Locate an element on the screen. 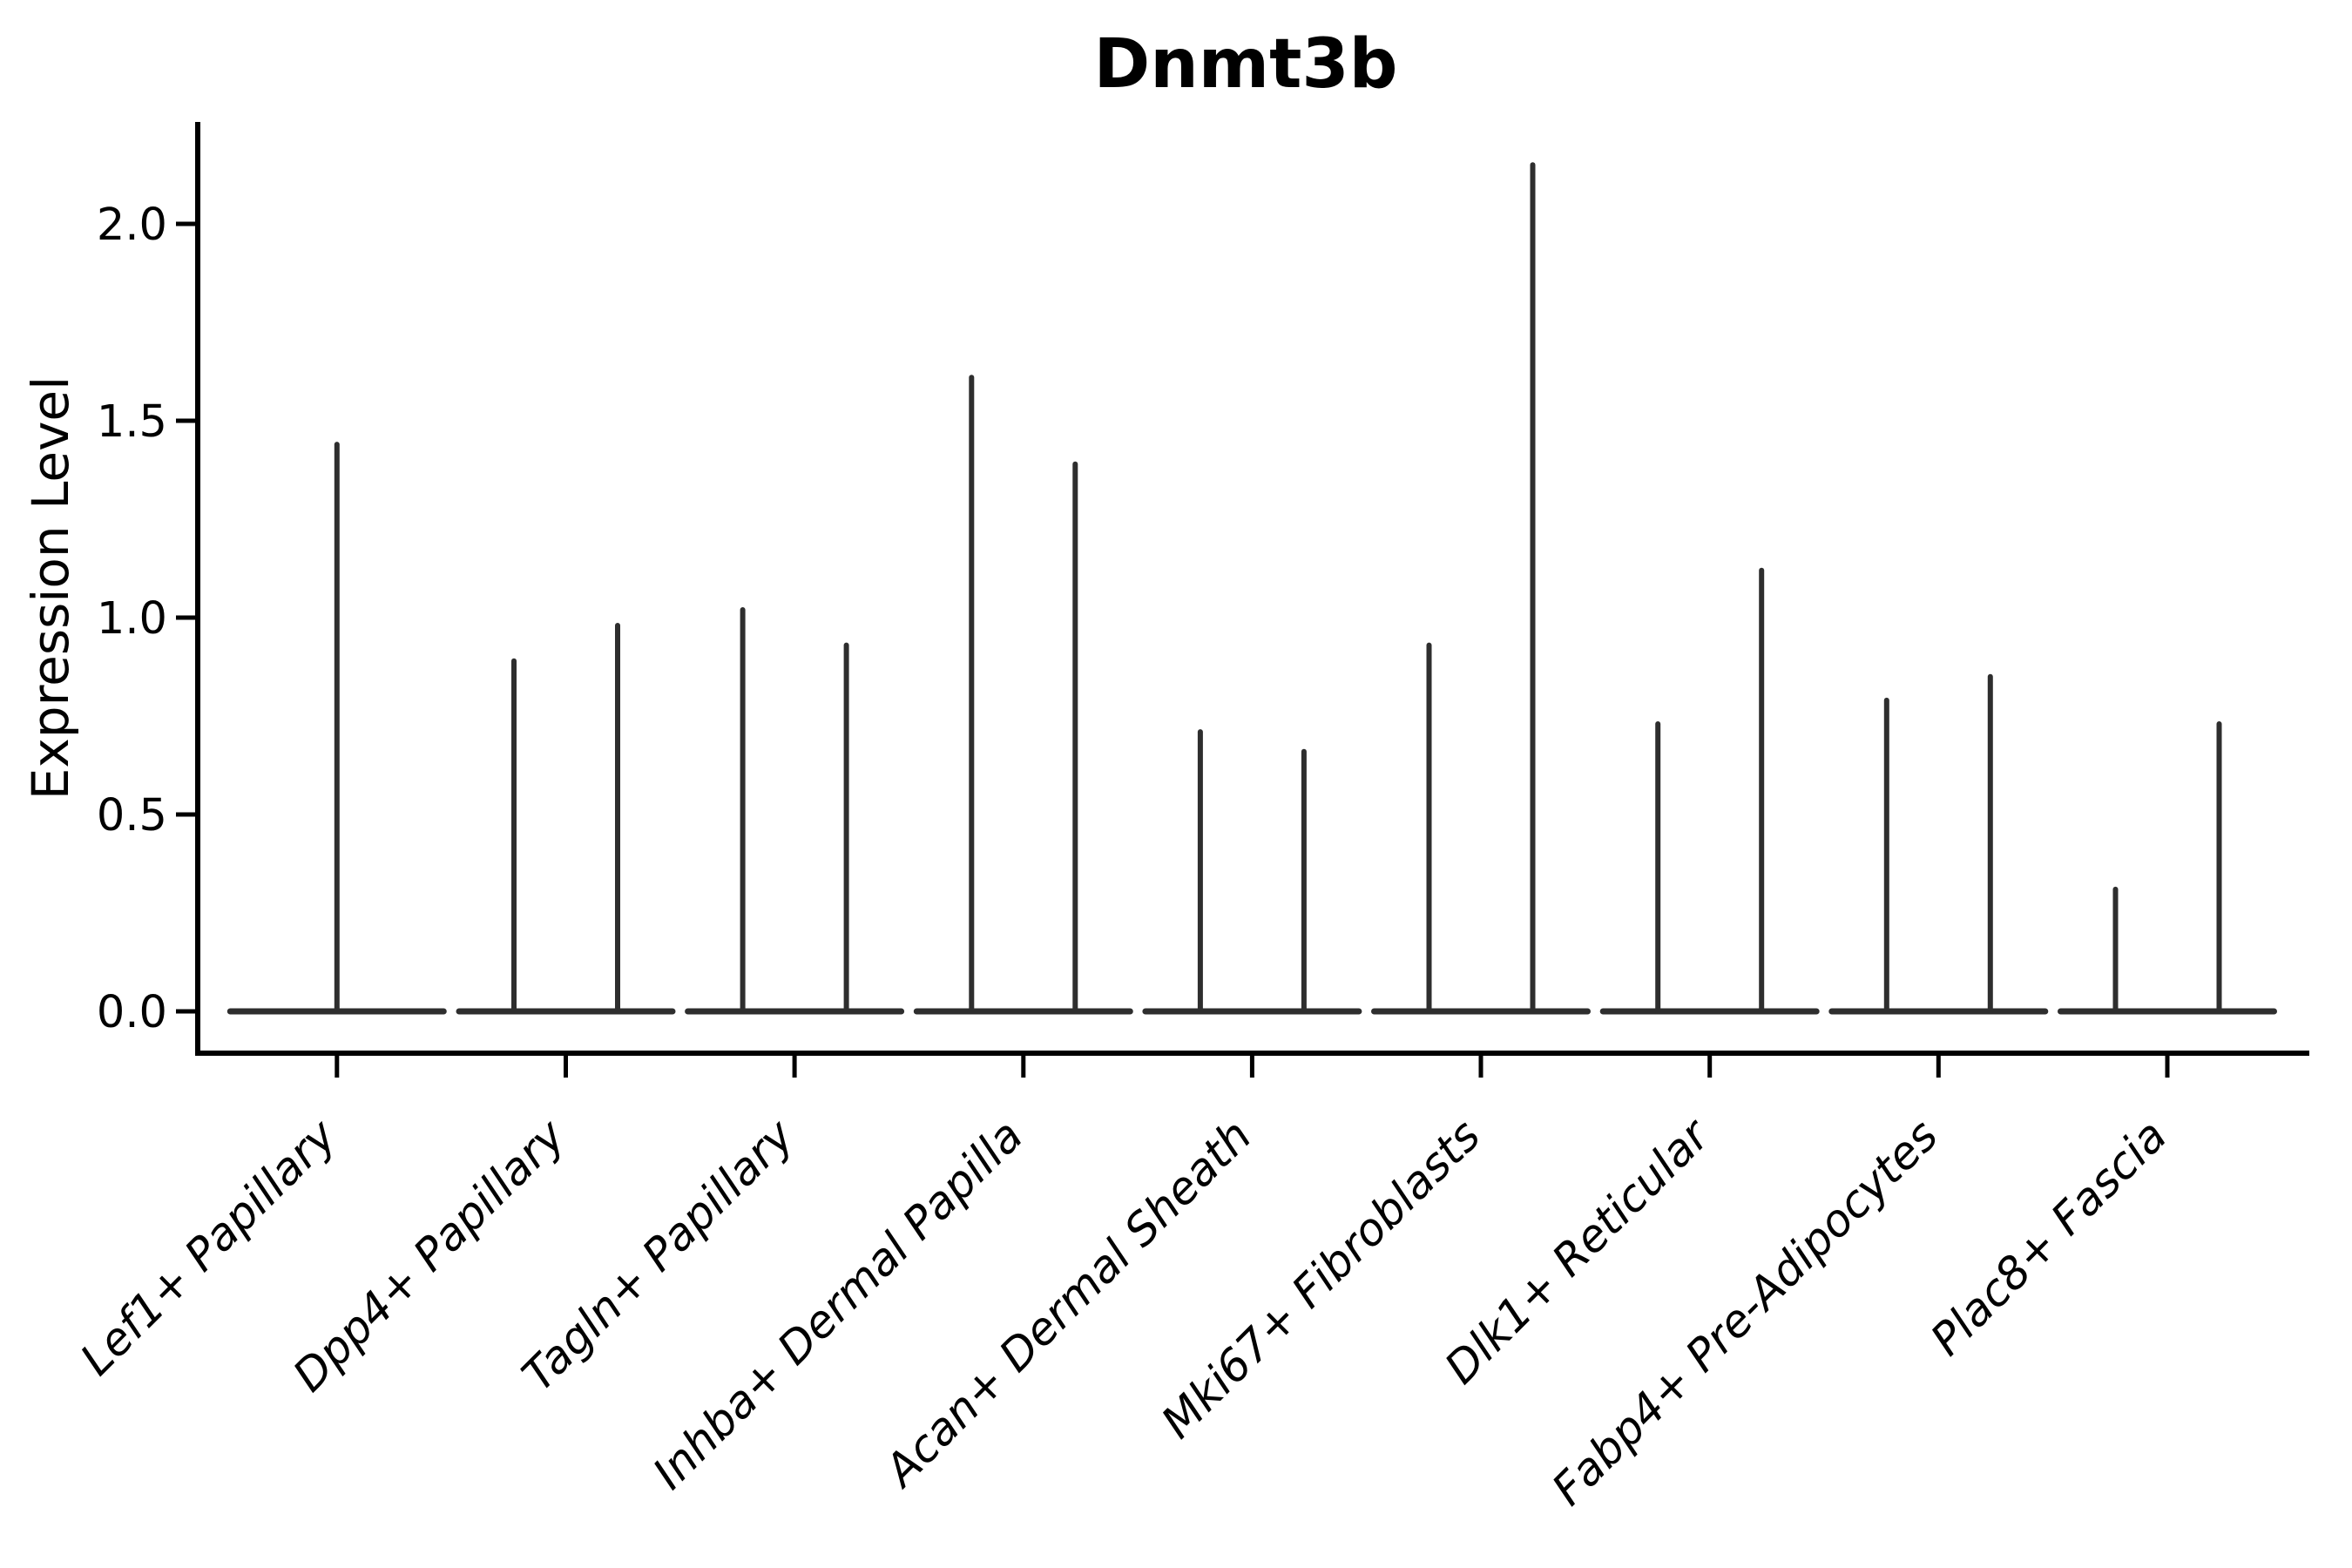  y-axis-label: Expression Level is located at coordinates (50, 588).